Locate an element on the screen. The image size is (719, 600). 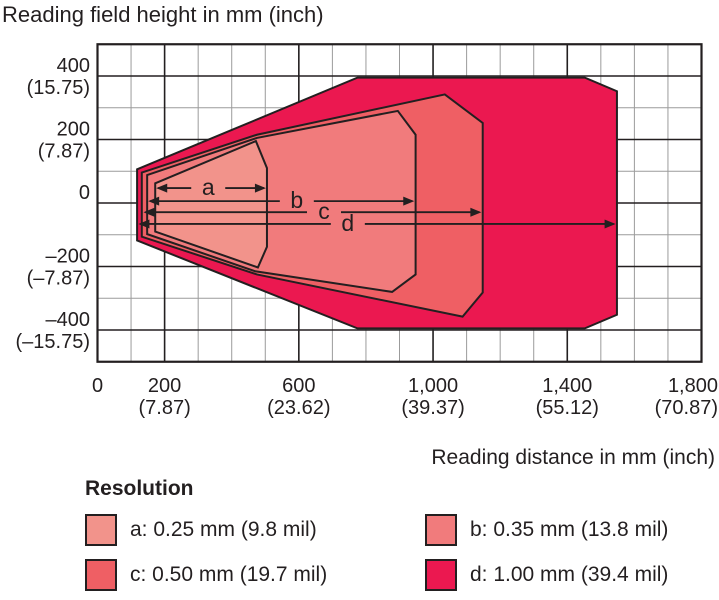
y-tick-mm: 0 is located at coordinates (84, 193).